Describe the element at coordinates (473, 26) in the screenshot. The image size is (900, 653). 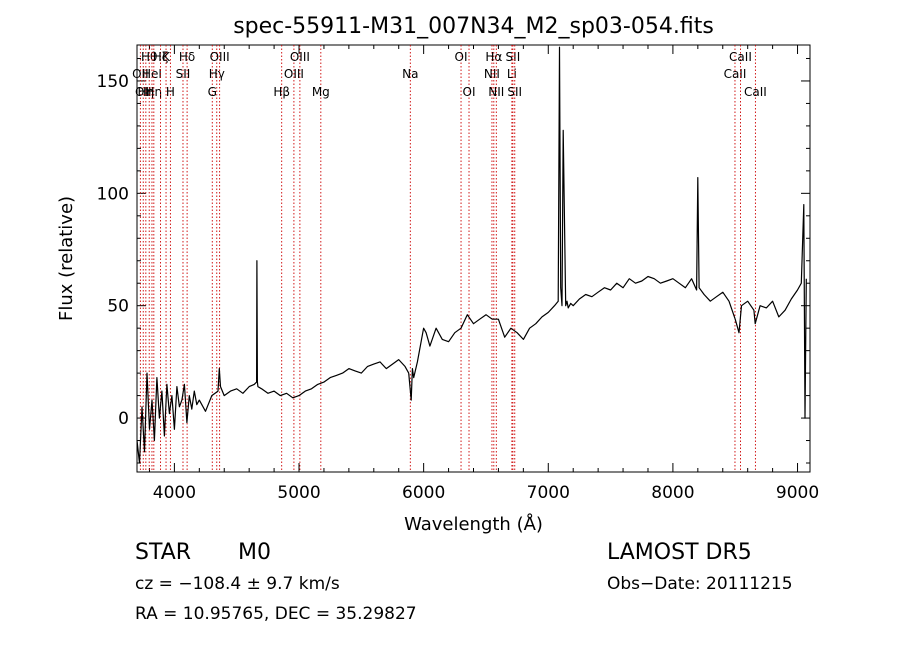
I see `chart-title: spec-55911-M31_007N34_M2_sp03-054.fits` at that location.